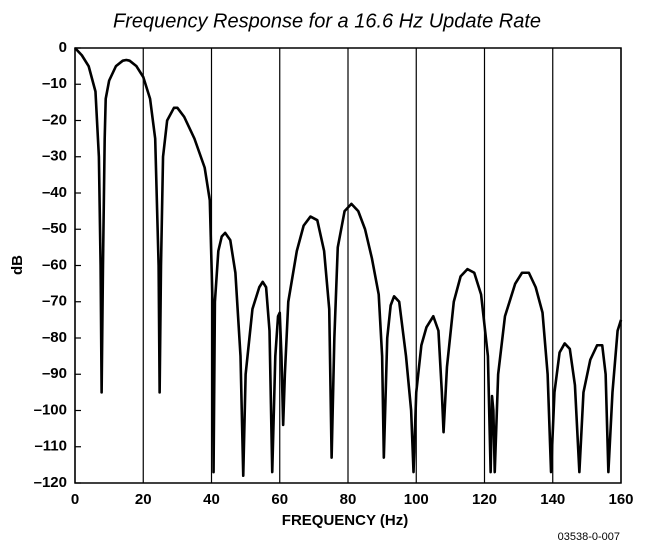  I want to click on x-axis-label: FREQUENCY (Hz), so click(345, 520).